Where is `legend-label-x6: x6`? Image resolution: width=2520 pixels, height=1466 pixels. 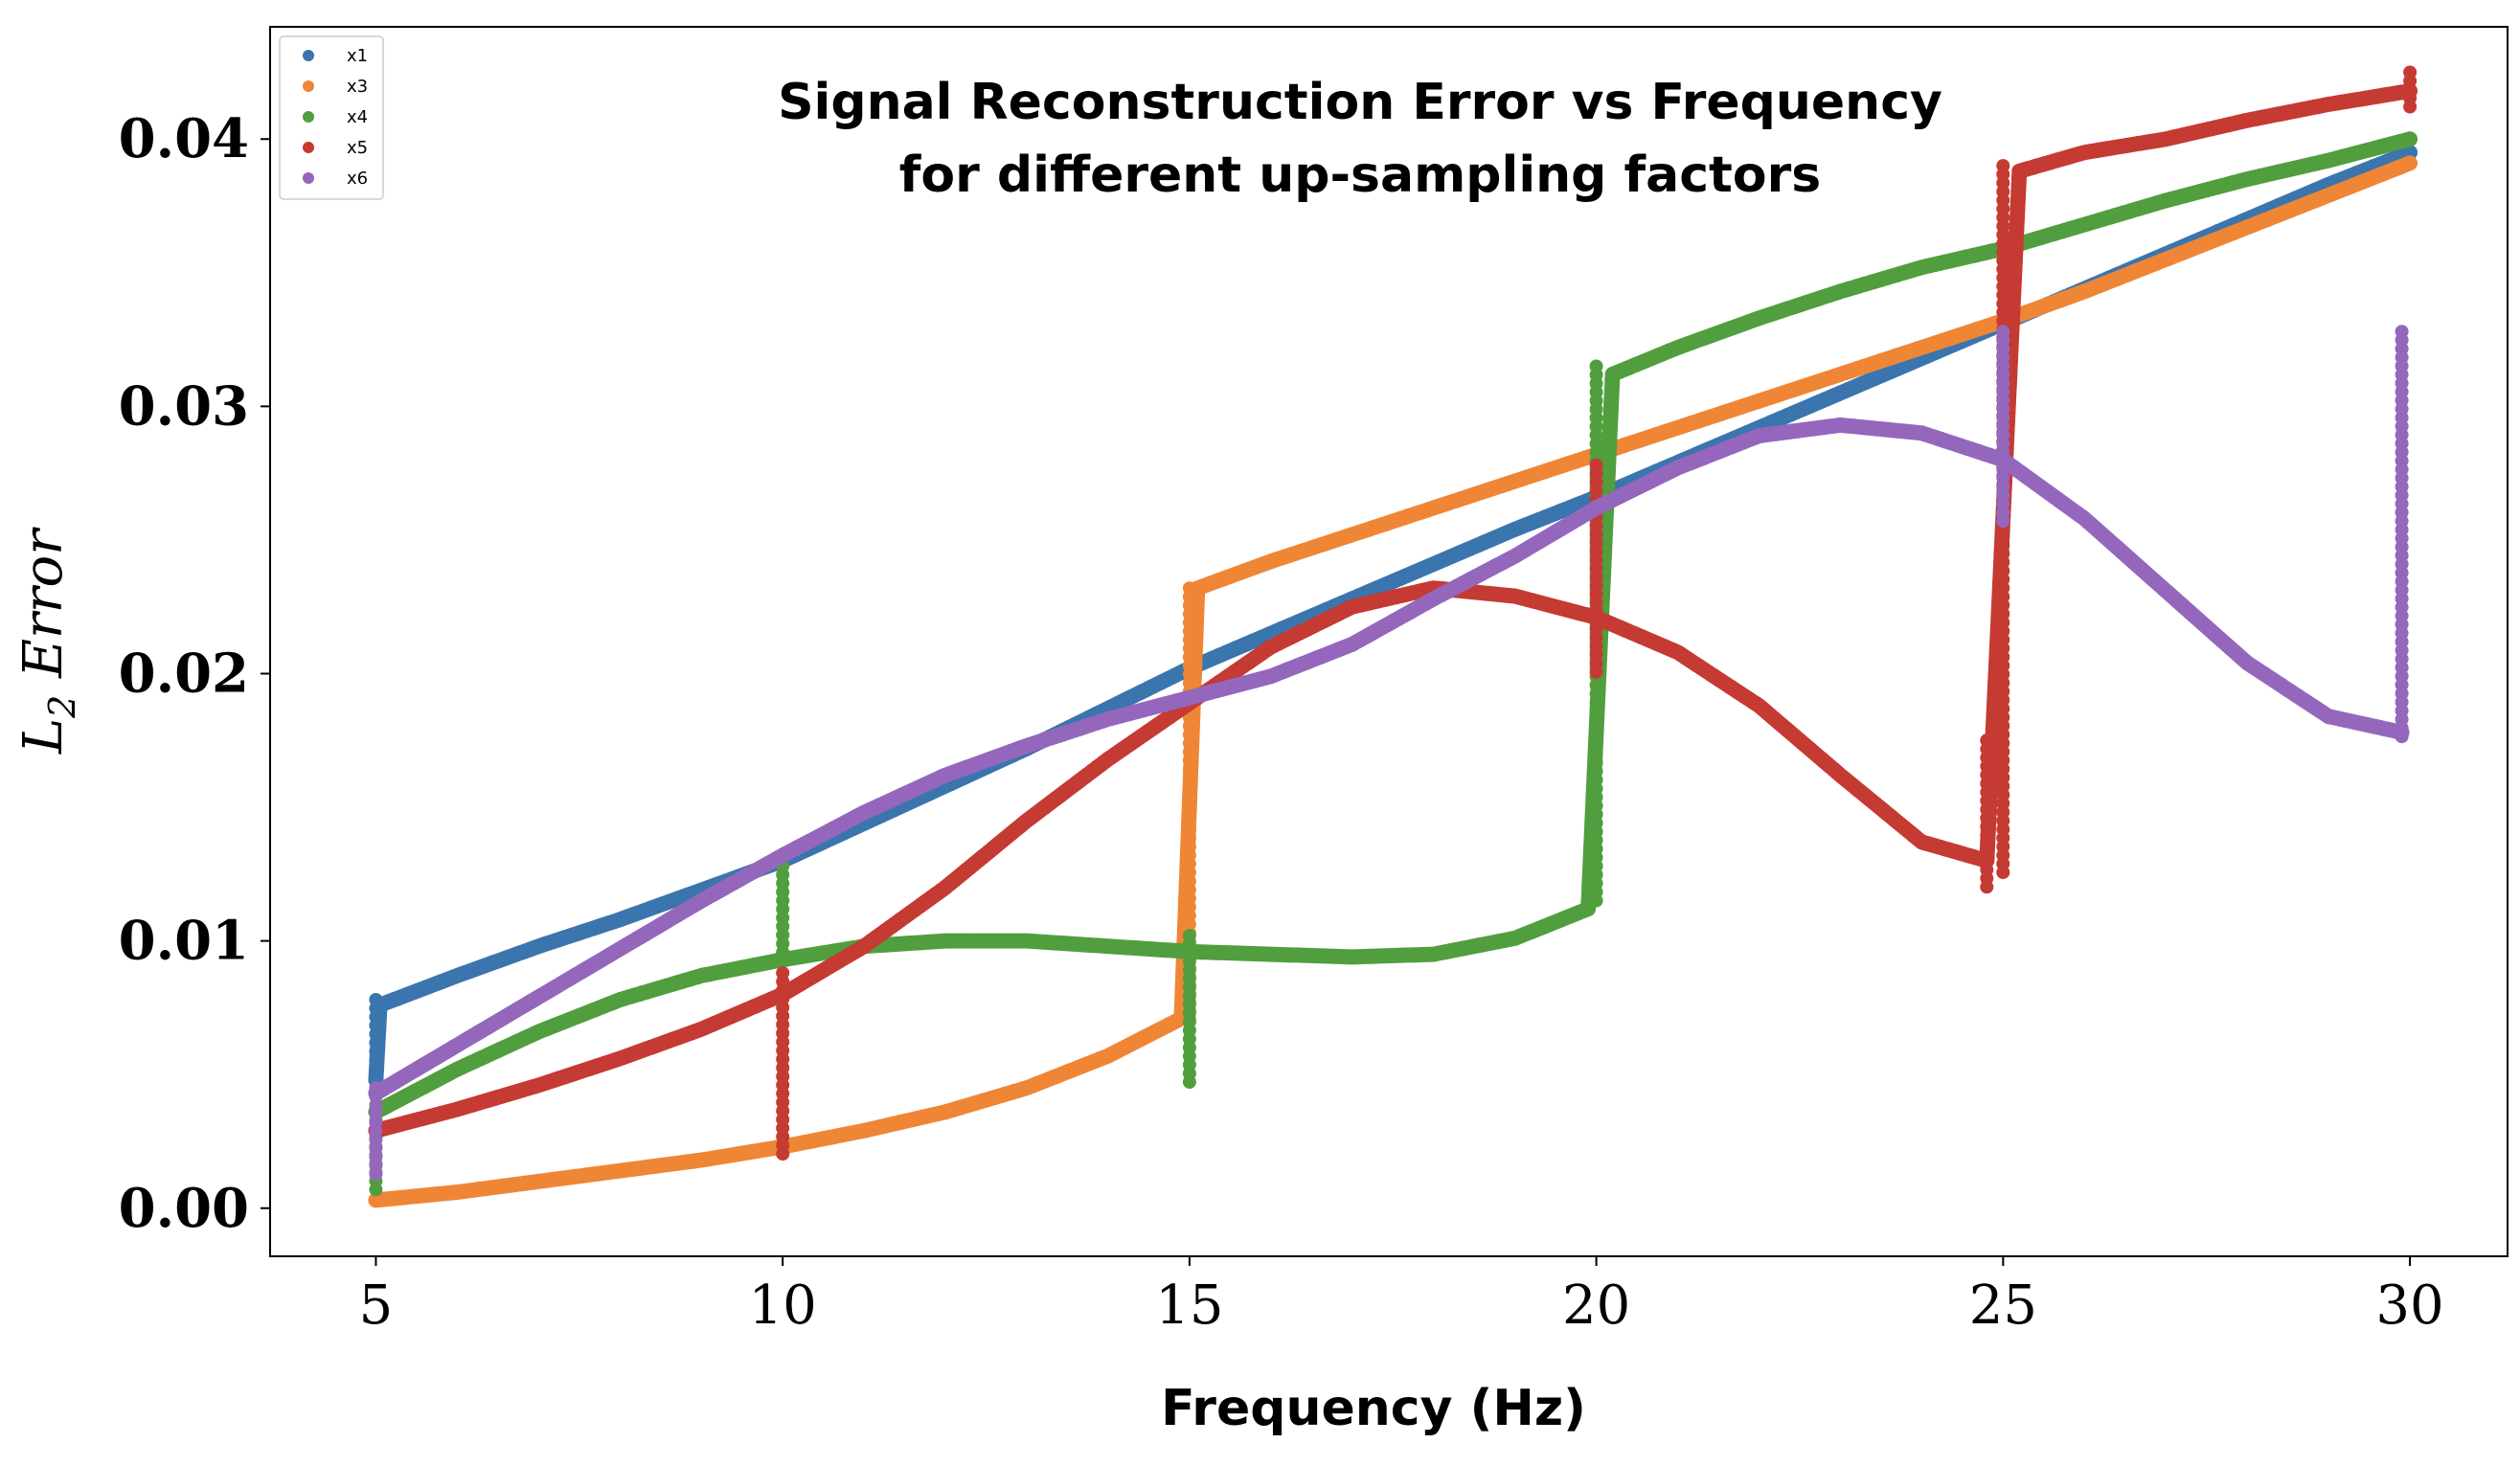 legend-label-x6: x6 is located at coordinates (358, 179).